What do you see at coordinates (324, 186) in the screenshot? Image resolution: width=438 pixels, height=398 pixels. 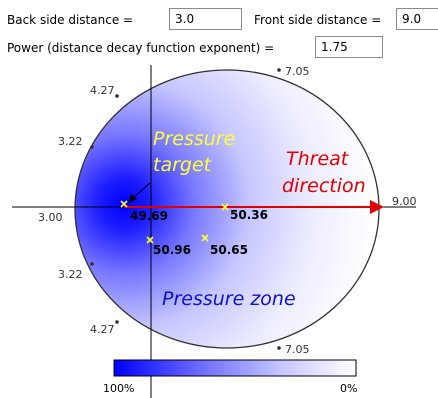 I see `threat-direction-label-line2: direction` at bounding box center [324, 186].